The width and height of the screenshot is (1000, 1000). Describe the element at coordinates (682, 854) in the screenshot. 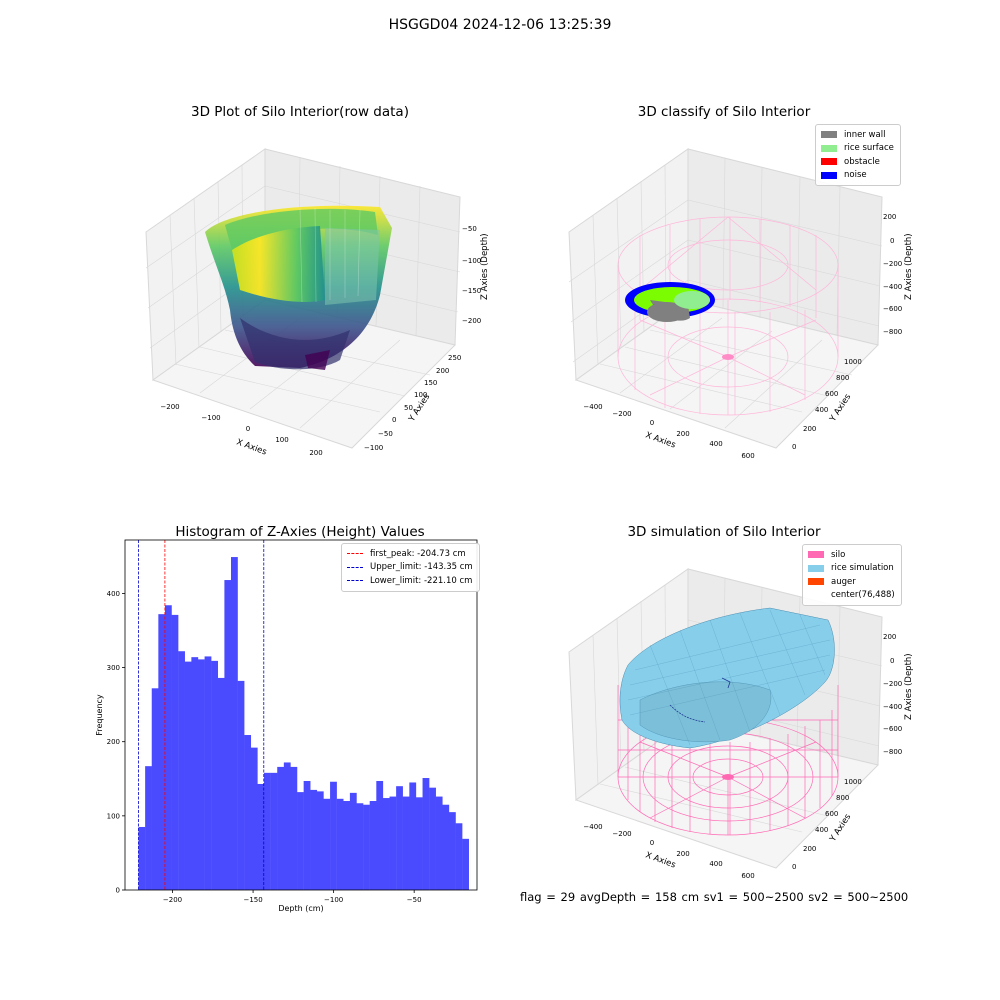

I see `panel4-xtick: 200` at that location.